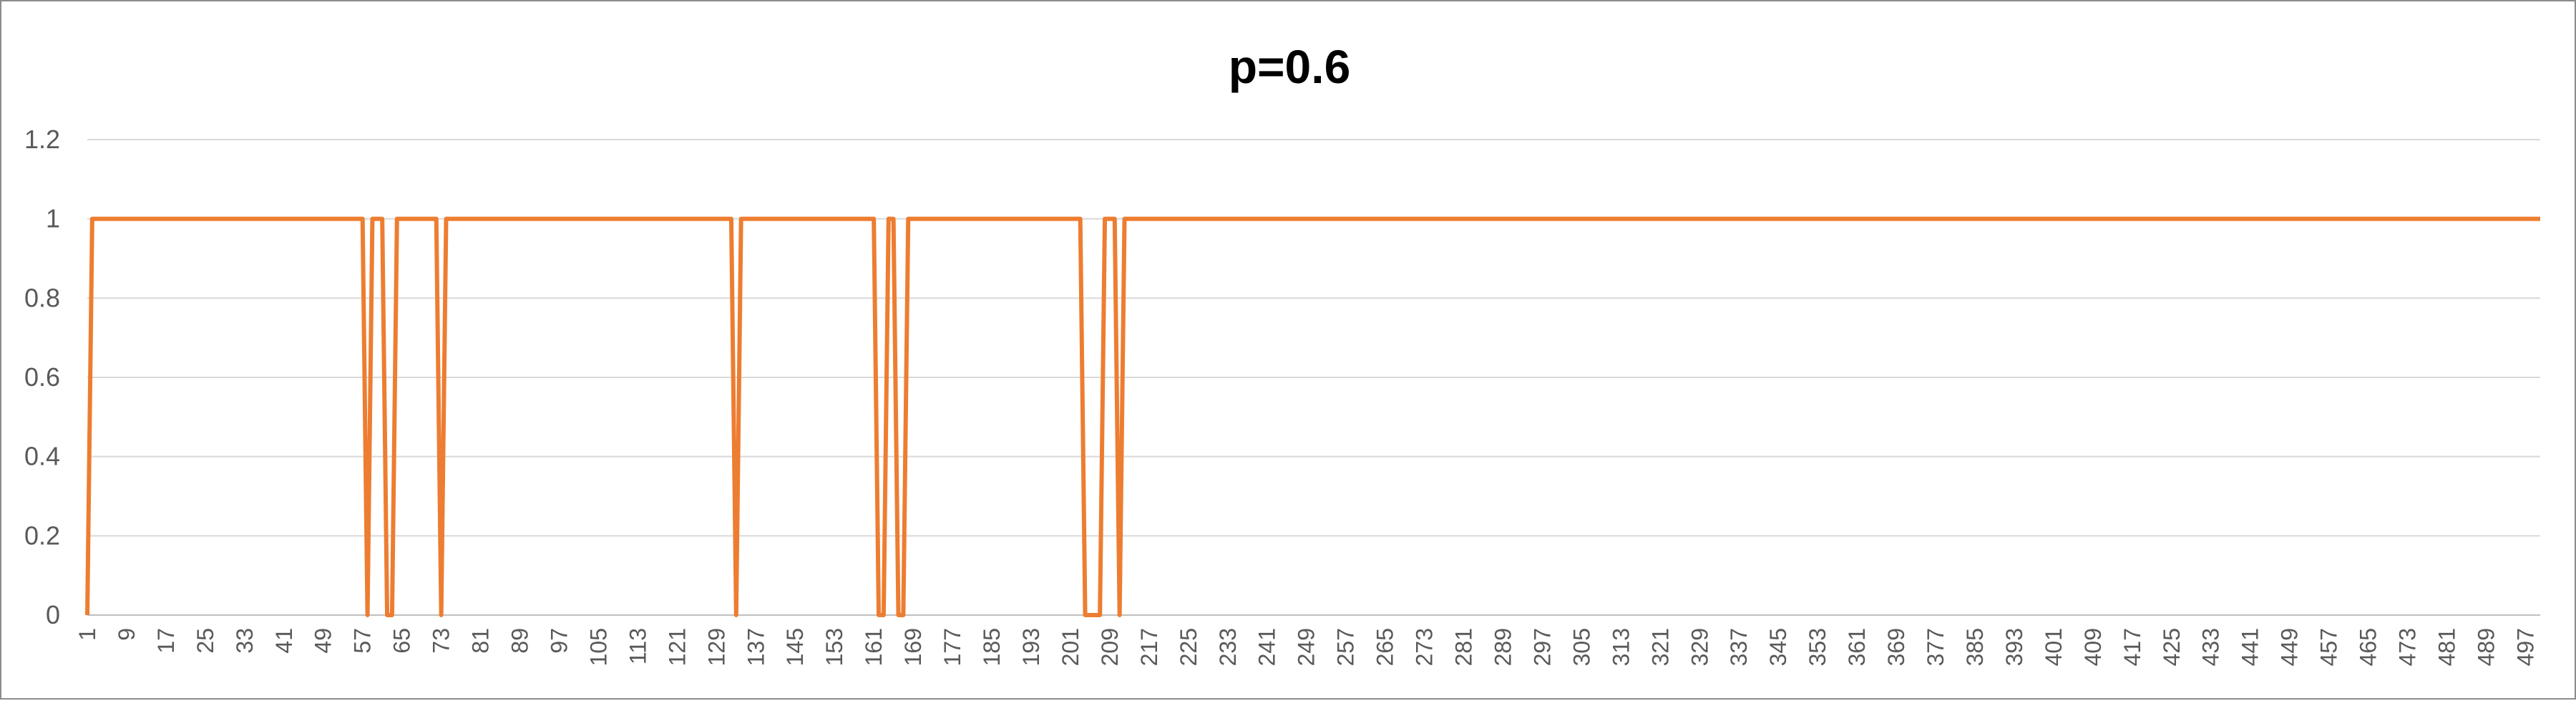 The width and height of the screenshot is (2576, 701). I want to click on x-tick-label: 281, so click(1464, 647).